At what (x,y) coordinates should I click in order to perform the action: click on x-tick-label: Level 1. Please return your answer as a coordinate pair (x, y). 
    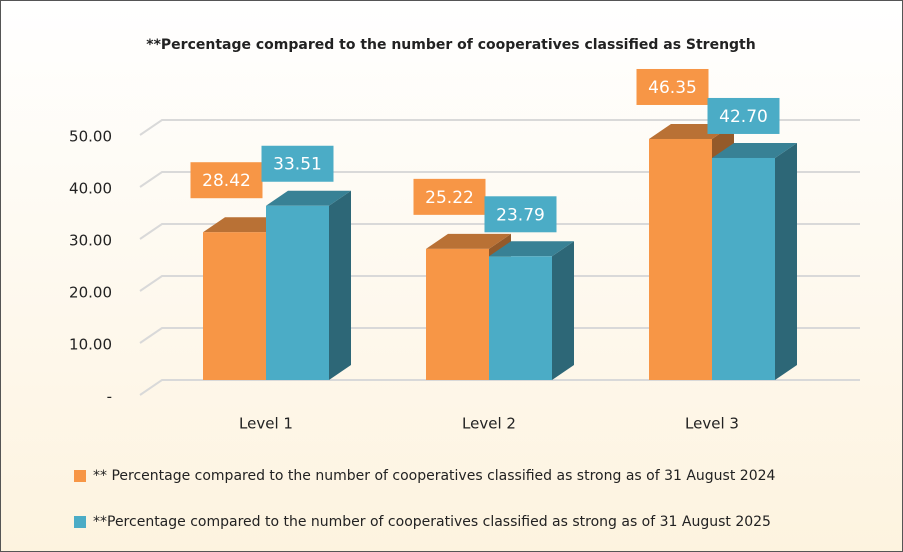
    Looking at the image, I should click on (266, 424).